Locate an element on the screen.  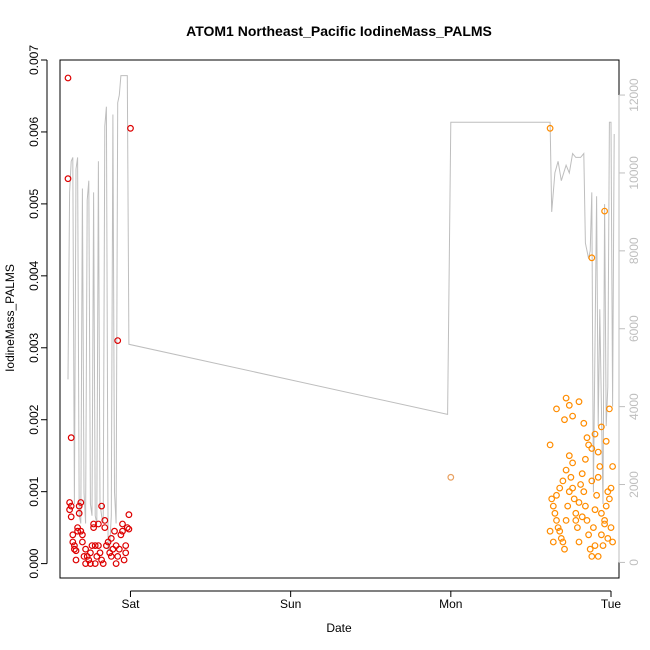
y2-tick-label-0: 0 is located at coordinates (634, 562).